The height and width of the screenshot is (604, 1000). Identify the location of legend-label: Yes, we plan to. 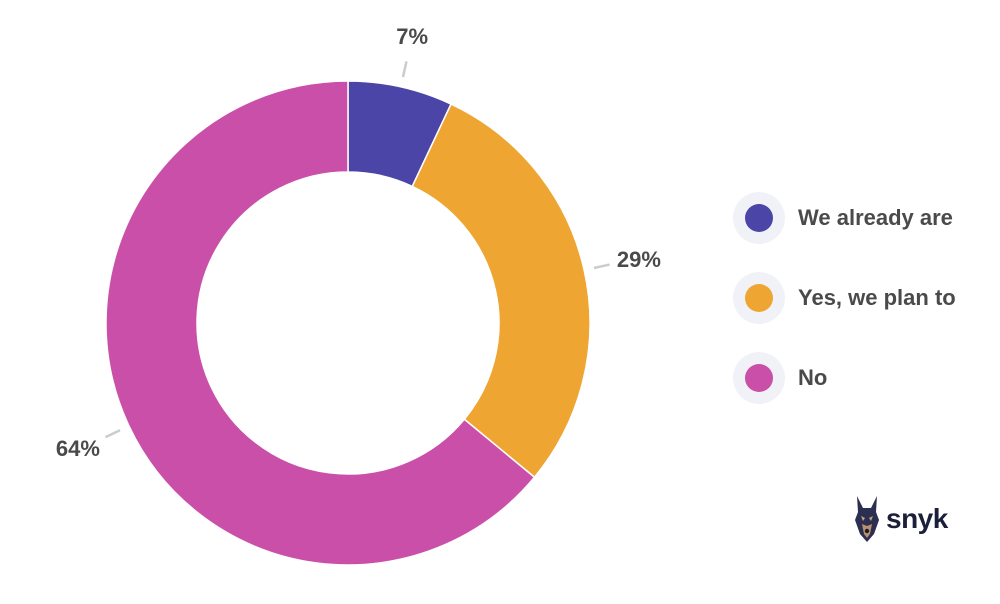
(877, 297).